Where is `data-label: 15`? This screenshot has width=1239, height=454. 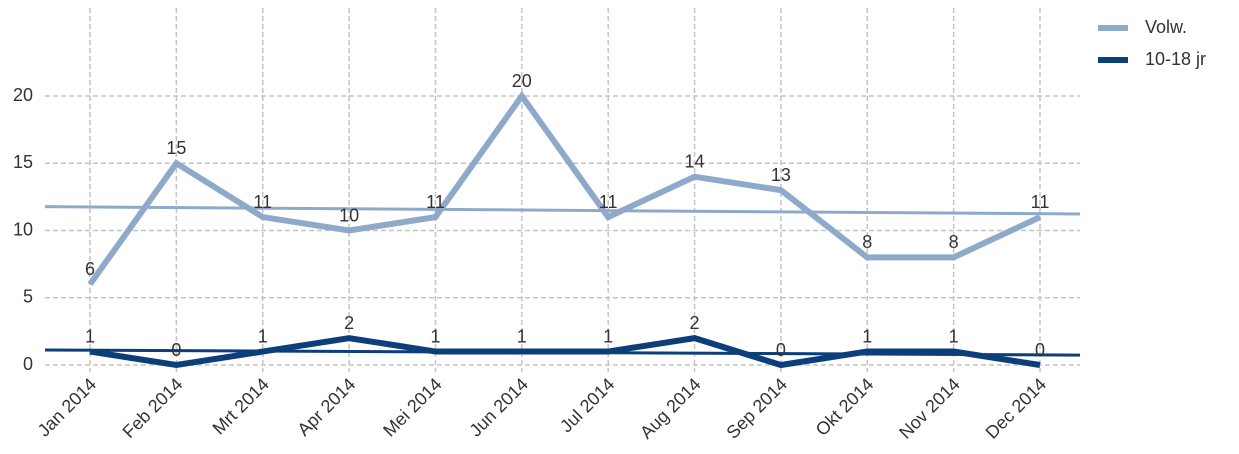
data-label: 15 is located at coordinates (176, 148).